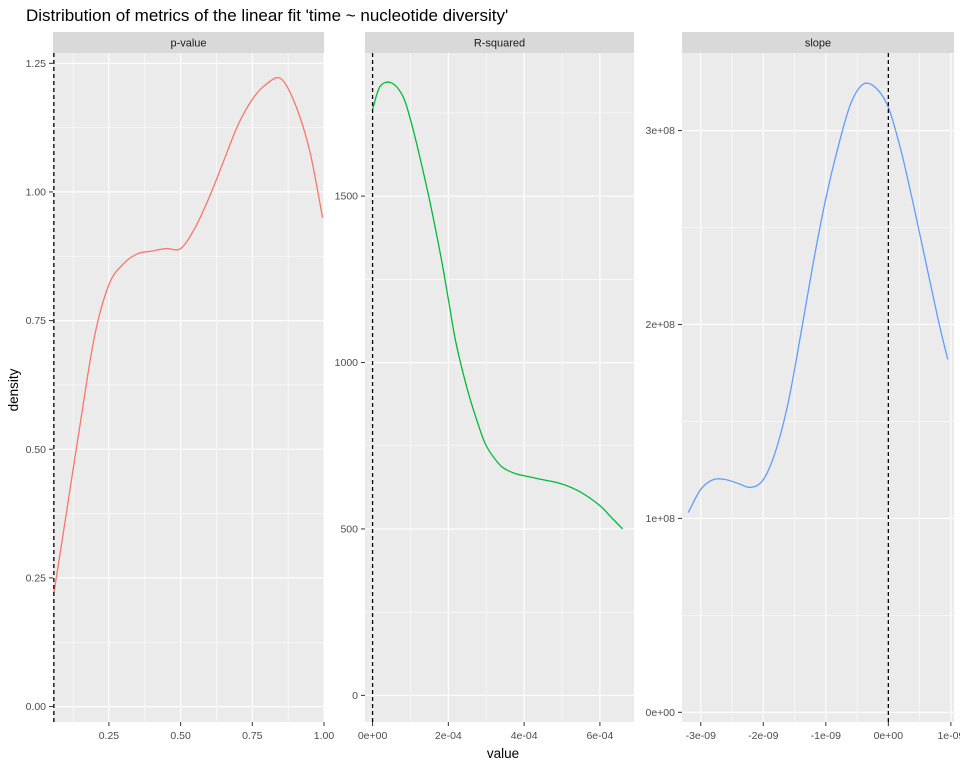 Image resolution: width=960 pixels, height=768 pixels. What do you see at coordinates (599, 736) in the screenshot?
I see `x-tick-label: 6e-04` at bounding box center [599, 736].